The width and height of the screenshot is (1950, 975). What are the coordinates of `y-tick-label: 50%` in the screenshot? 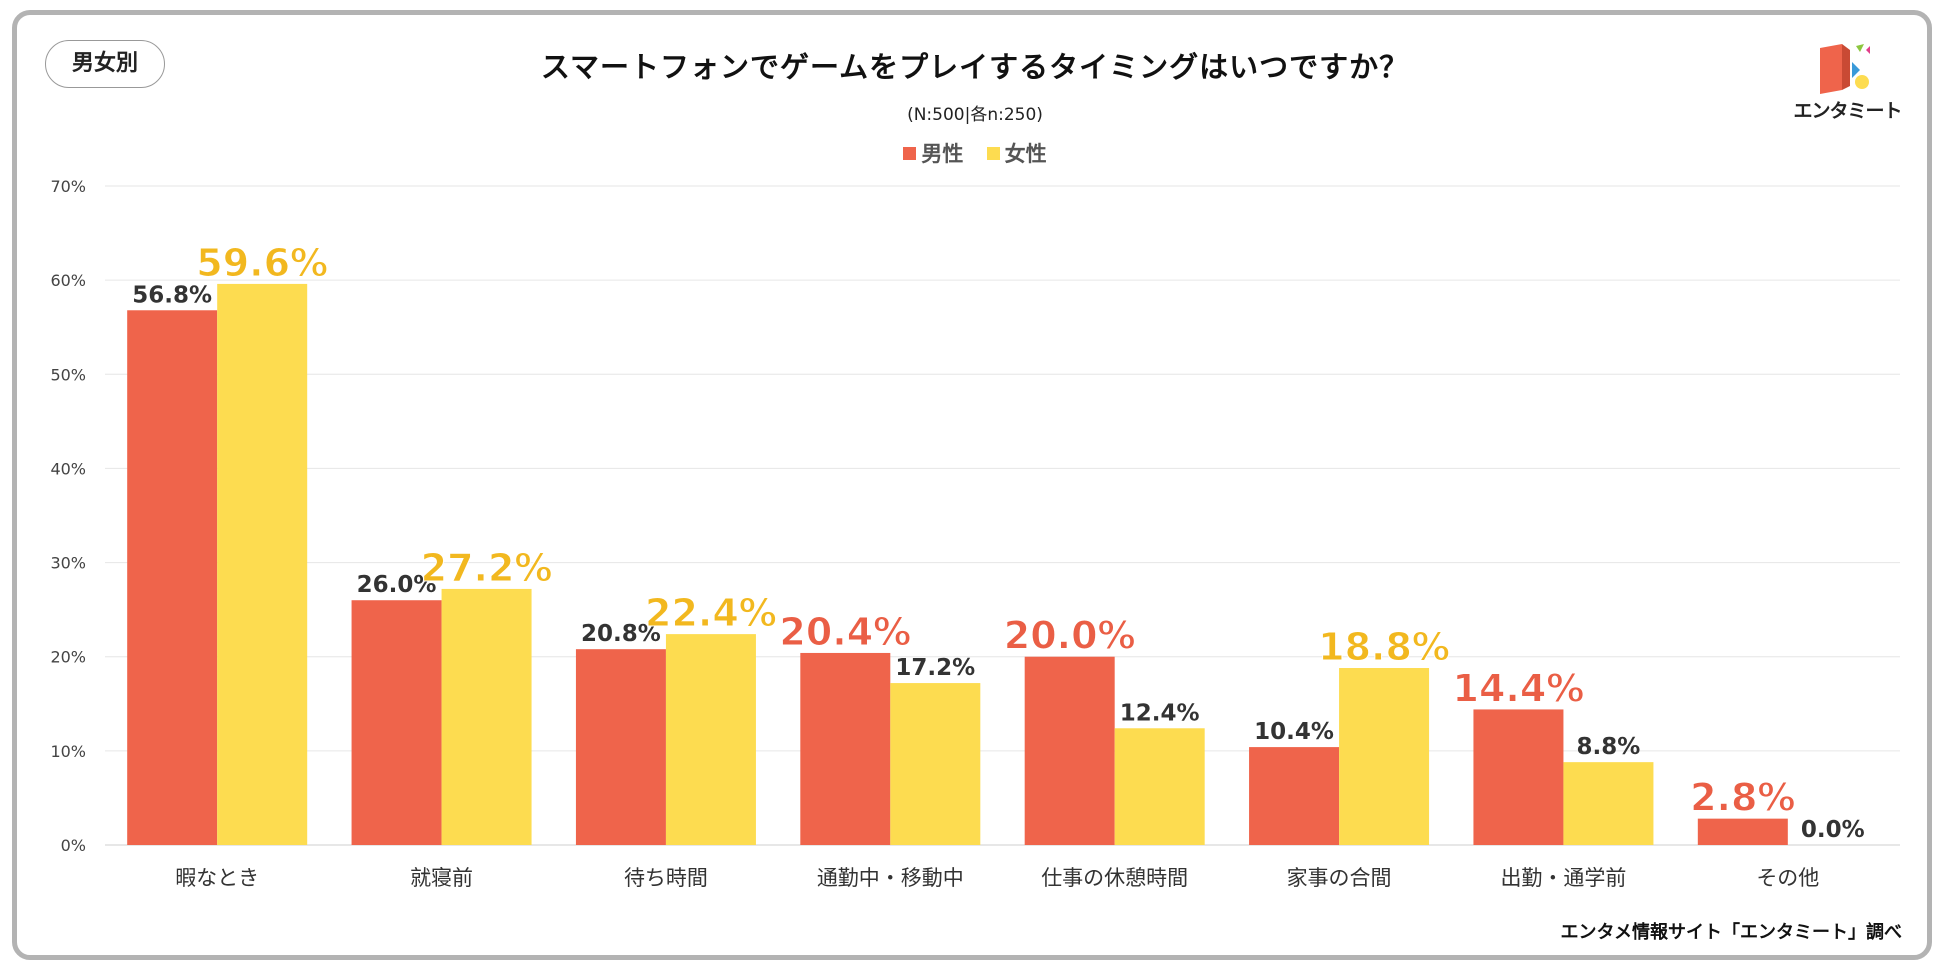 It's located at (68, 374).